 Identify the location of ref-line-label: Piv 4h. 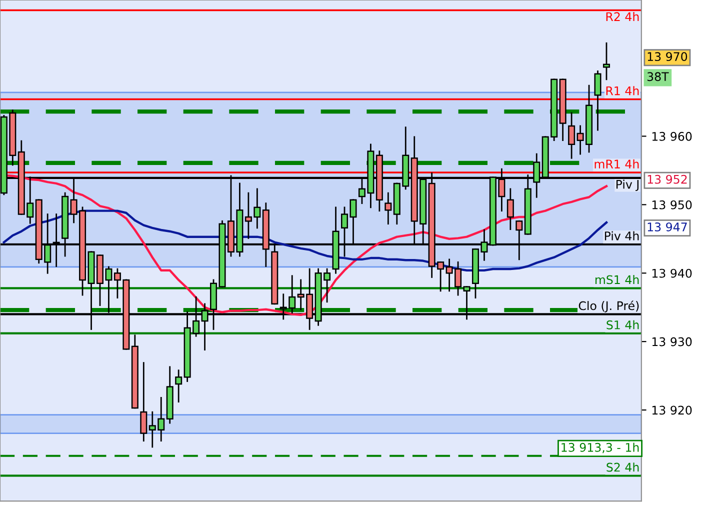
(621, 235).